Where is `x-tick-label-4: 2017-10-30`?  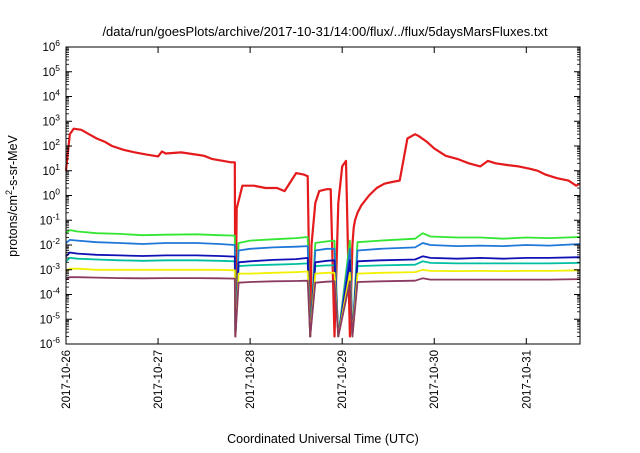
x-tick-label-4: 2017-10-30 is located at coordinates (435, 379).